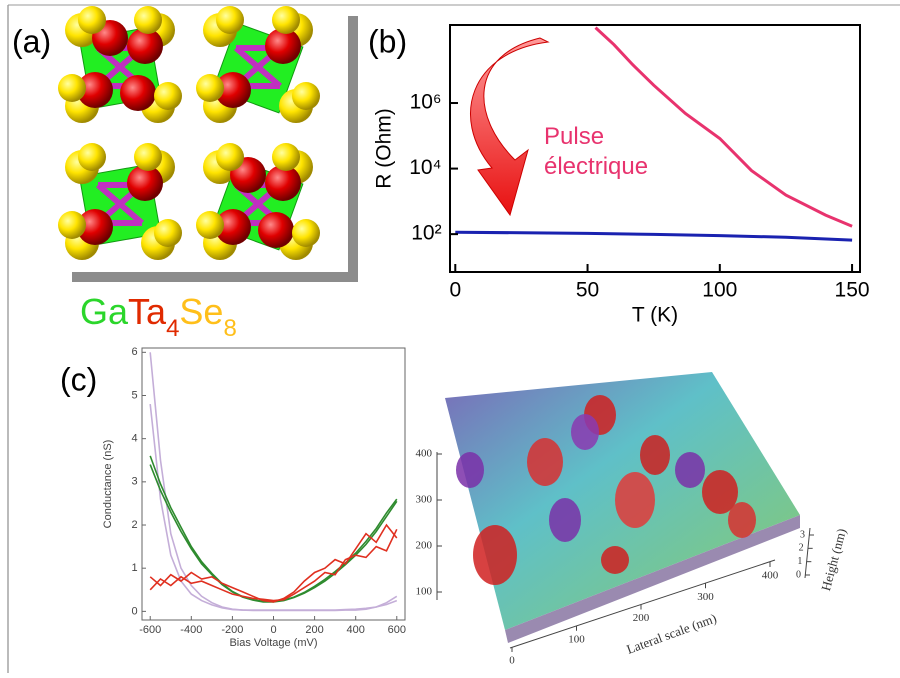 Image resolution: width=900 pixels, height=678 pixels. What do you see at coordinates (191, 630) in the screenshot?
I see `x-tick-label: -400` at bounding box center [191, 630].